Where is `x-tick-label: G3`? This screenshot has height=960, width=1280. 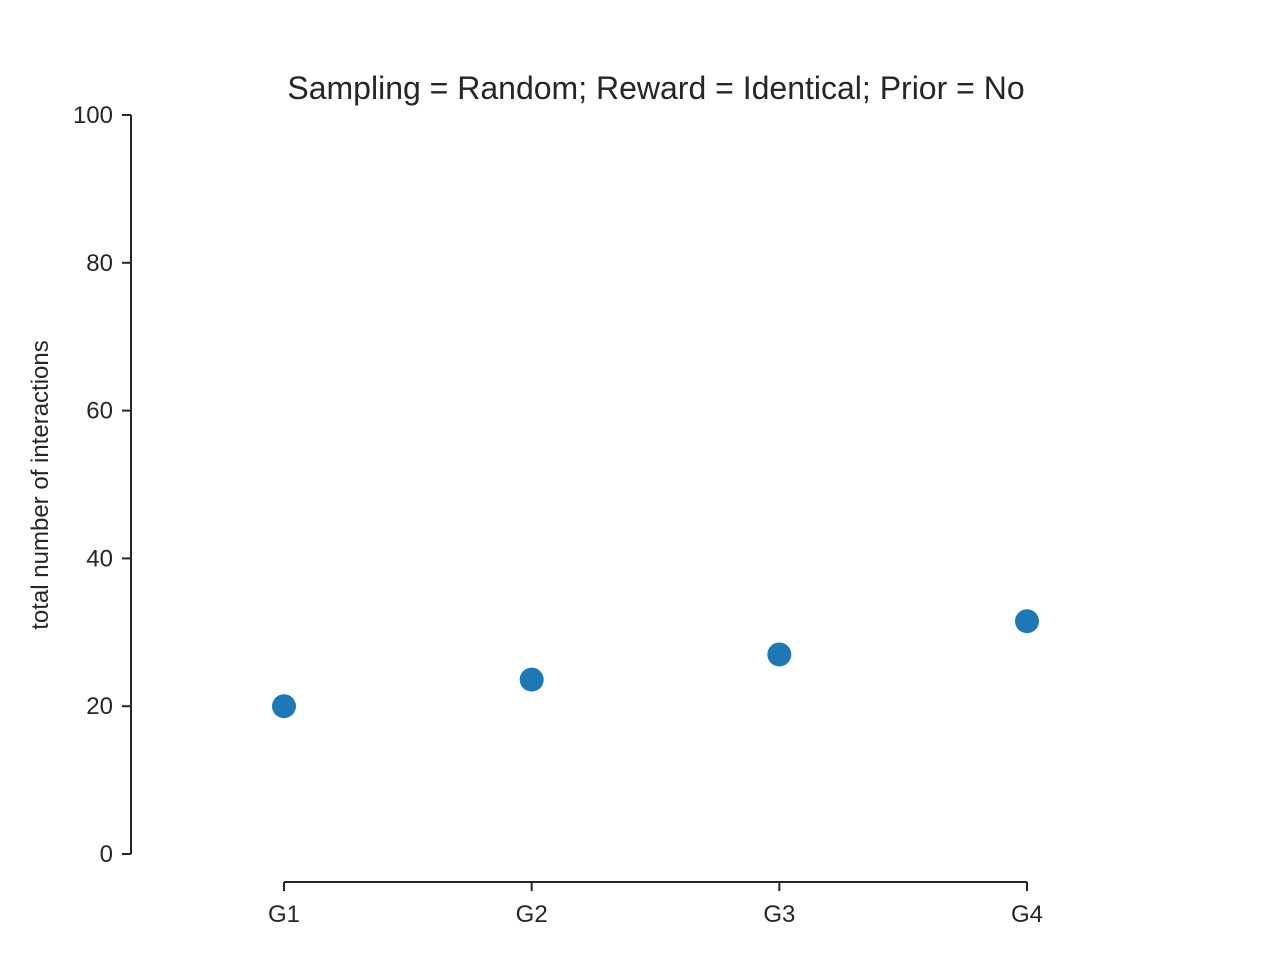
x-tick-label: G3 is located at coordinates (779, 914).